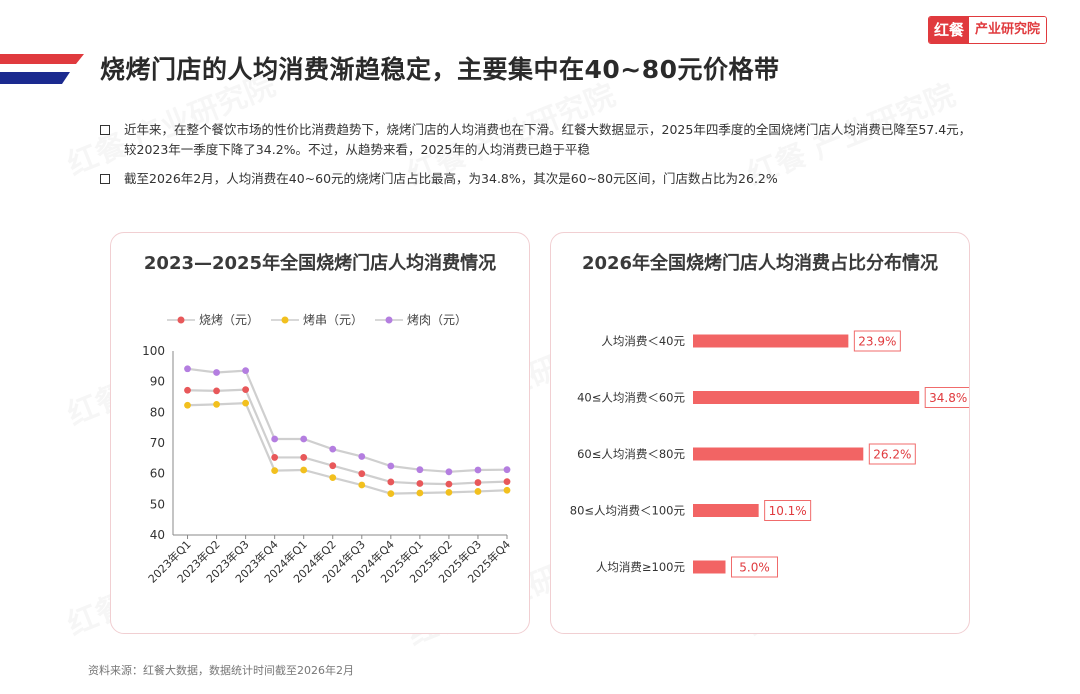 Image resolution: width=1080 pixels, height=694 pixels. What do you see at coordinates (157, 382) in the screenshot?
I see `y-tick-label: 90` at bounding box center [157, 382].